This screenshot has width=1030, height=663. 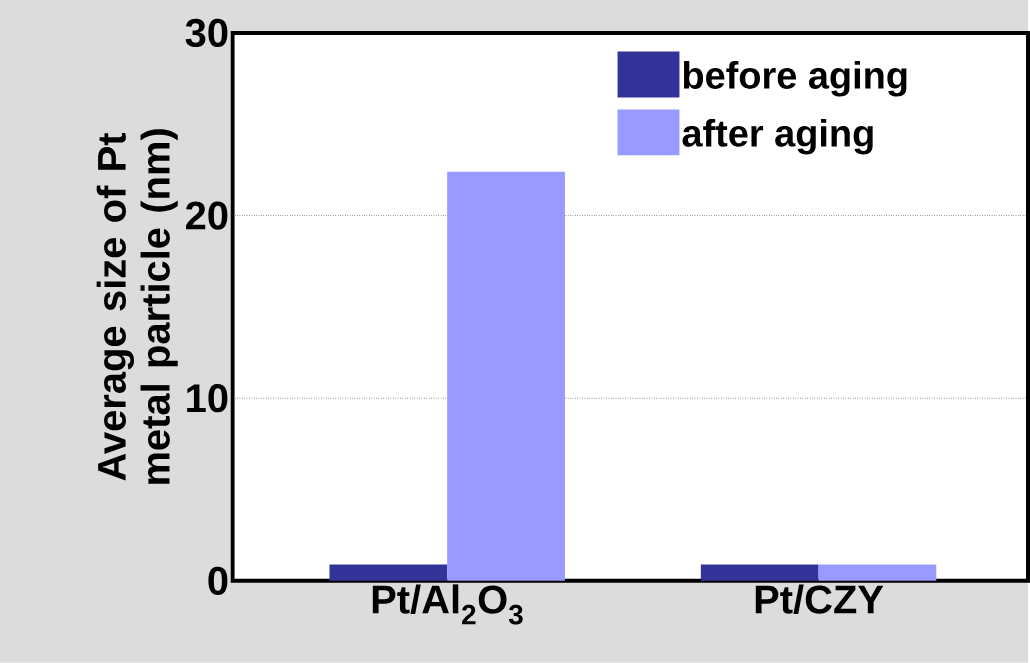 I want to click on y-axis-title: Average size of Pt metal particle (nm), so click(x=137, y=307).